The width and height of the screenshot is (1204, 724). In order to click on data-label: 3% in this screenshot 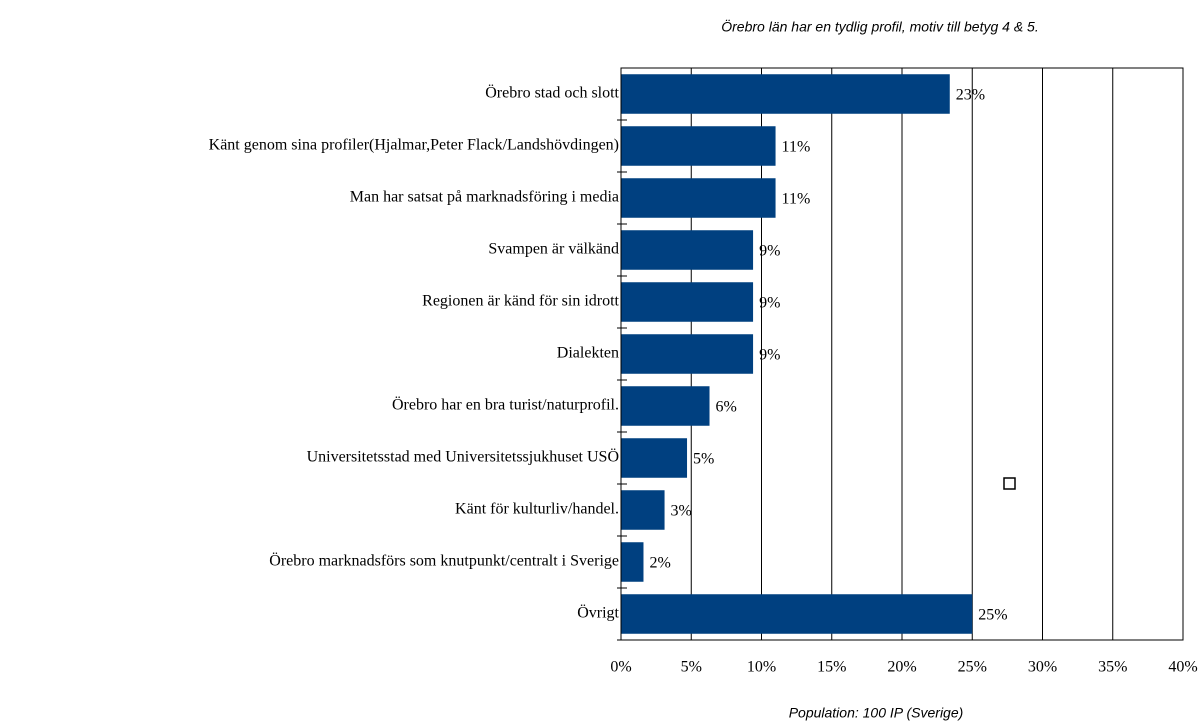, I will do `click(681, 511)`.